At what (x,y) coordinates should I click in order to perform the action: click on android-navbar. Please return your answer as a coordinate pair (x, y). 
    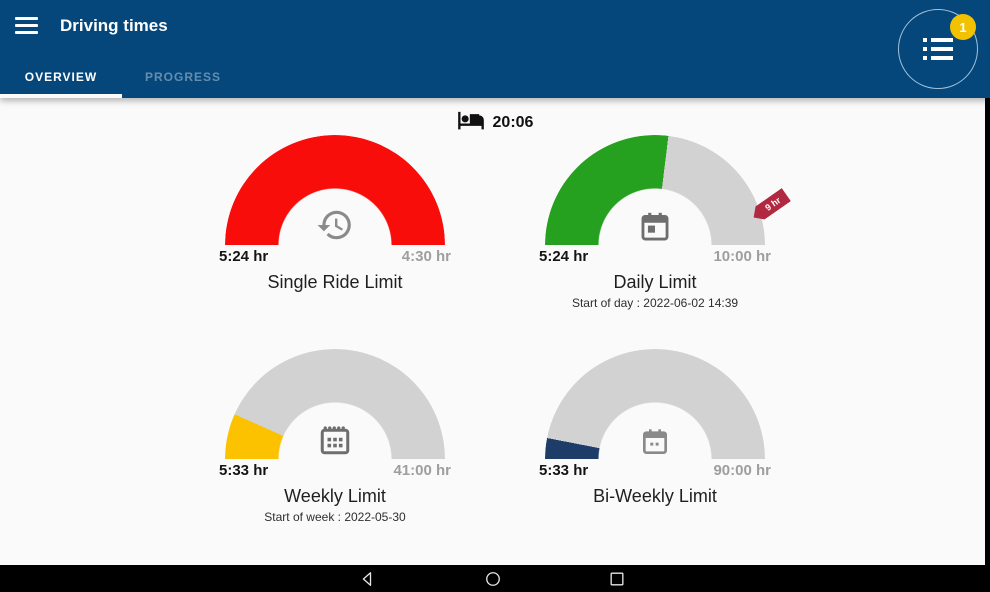
    Looking at the image, I should click on (495, 578).